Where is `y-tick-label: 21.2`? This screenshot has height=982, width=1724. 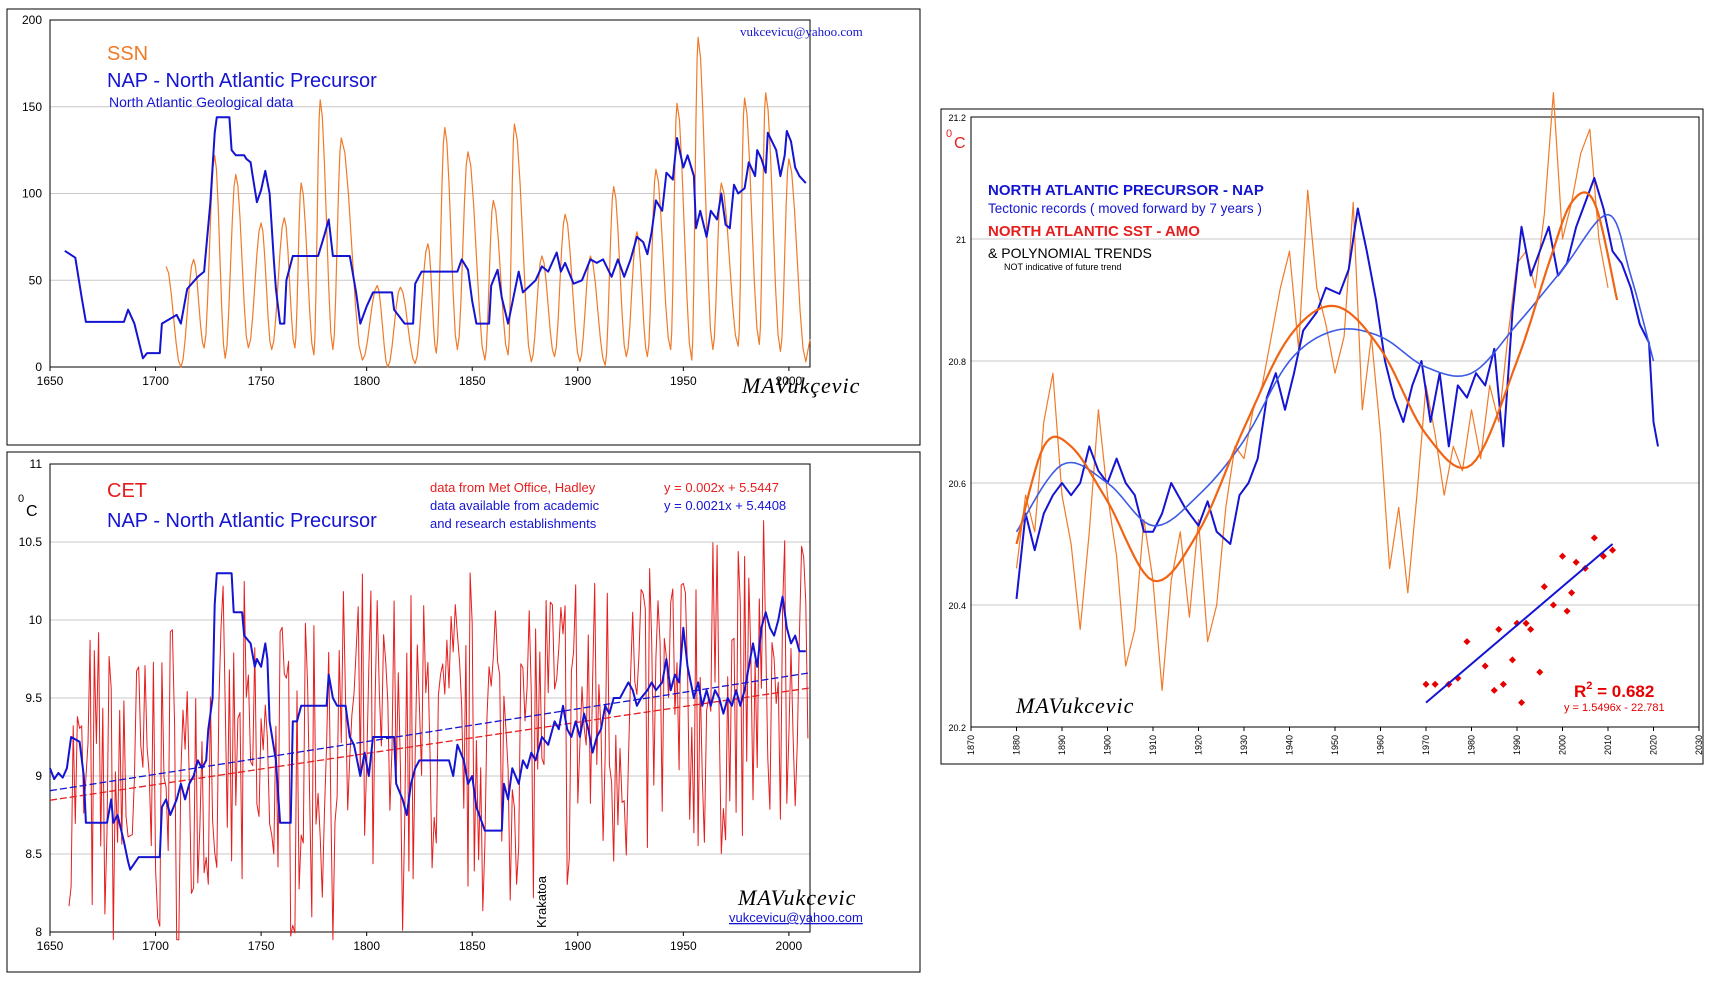
y-tick-label: 21.2 is located at coordinates (957, 118).